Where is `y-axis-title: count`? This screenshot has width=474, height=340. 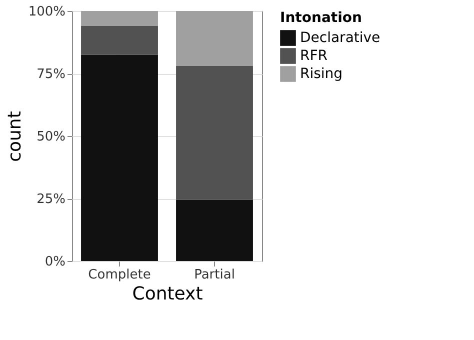
y-axis-title: count is located at coordinates (15, 136).